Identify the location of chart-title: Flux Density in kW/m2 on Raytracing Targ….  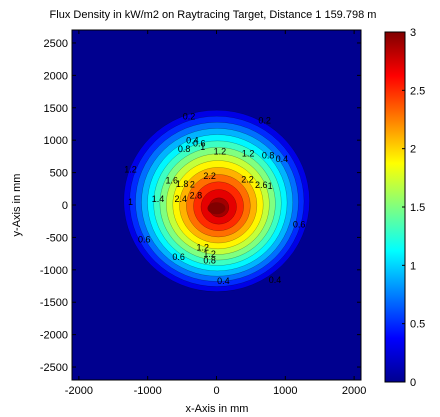
(213, 15).